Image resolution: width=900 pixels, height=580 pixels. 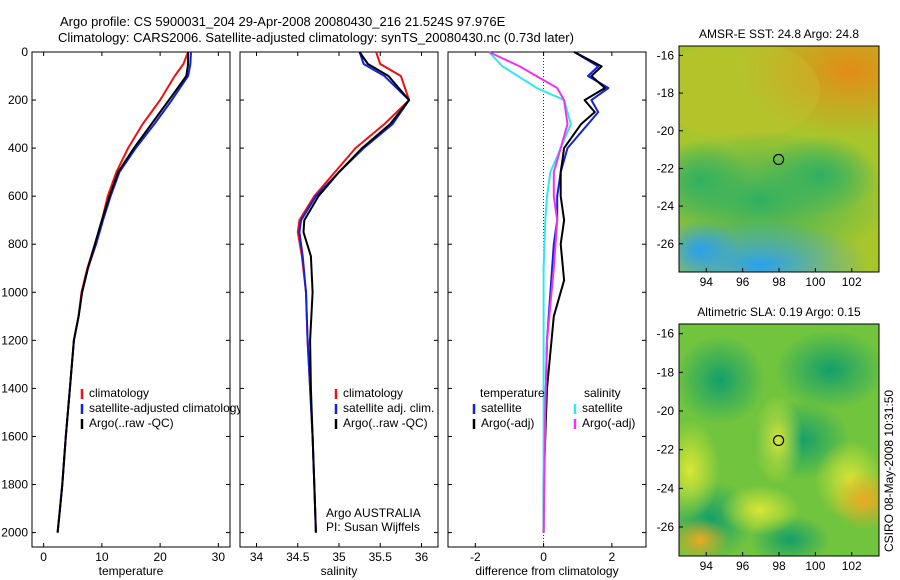 What do you see at coordinates (388, 408) in the screenshot?
I see `salinity-panel-legend-label: satellite adj. clim.` at bounding box center [388, 408].